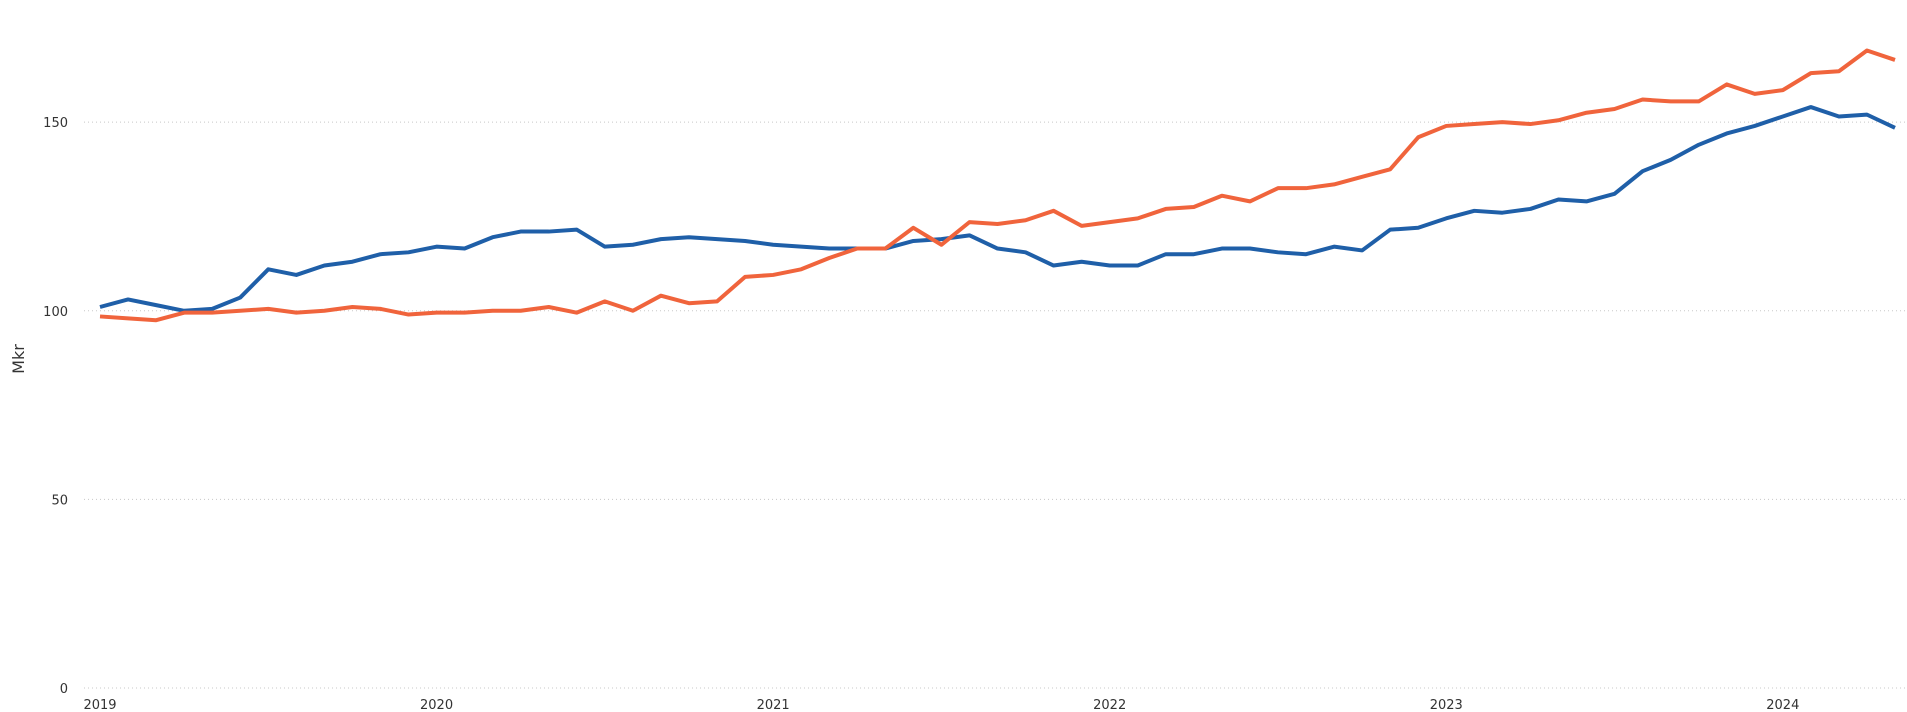 Image resolution: width=1907 pixels, height=712 pixels. Describe the element at coordinates (55, 312) in the screenshot. I see `y-tick-label: 100` at that location.